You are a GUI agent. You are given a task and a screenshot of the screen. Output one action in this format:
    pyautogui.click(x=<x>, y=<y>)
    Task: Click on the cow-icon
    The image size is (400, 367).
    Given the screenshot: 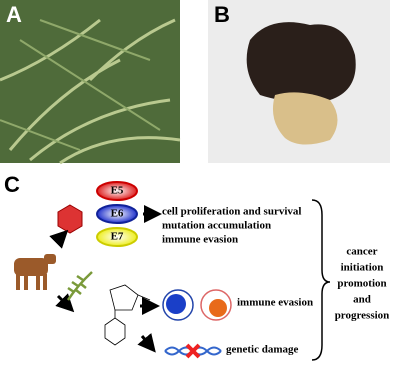 What is the action you would take?
    pyautogui.click(x=35, y=272)
    